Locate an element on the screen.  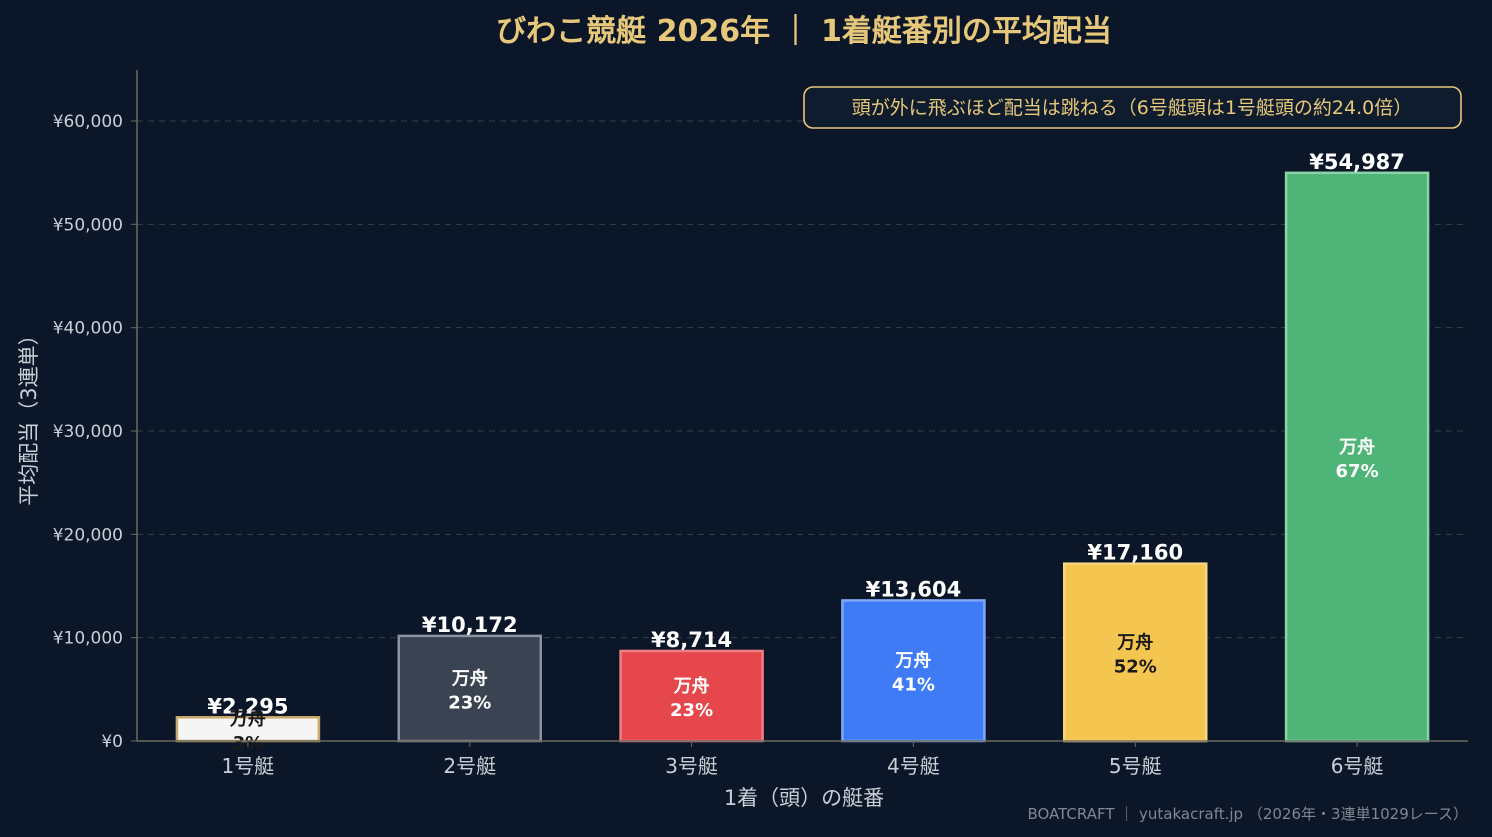
manshu-rate-label: 41% is located at coordinates (913, 685).